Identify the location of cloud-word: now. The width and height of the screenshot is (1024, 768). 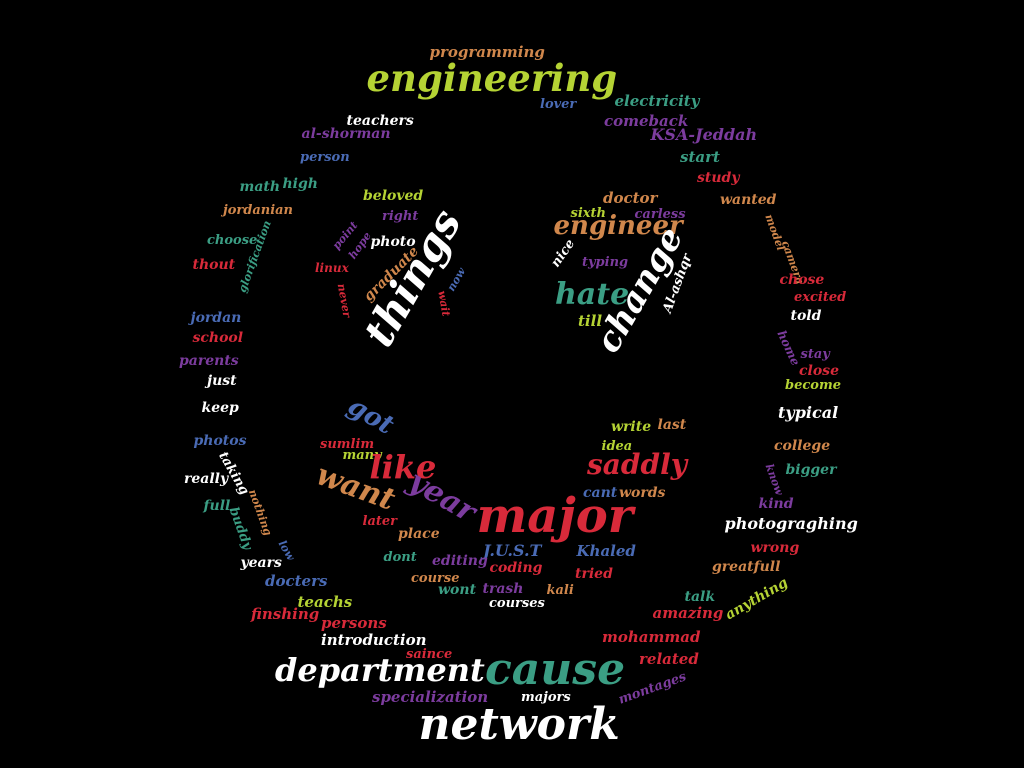
(456, 279).